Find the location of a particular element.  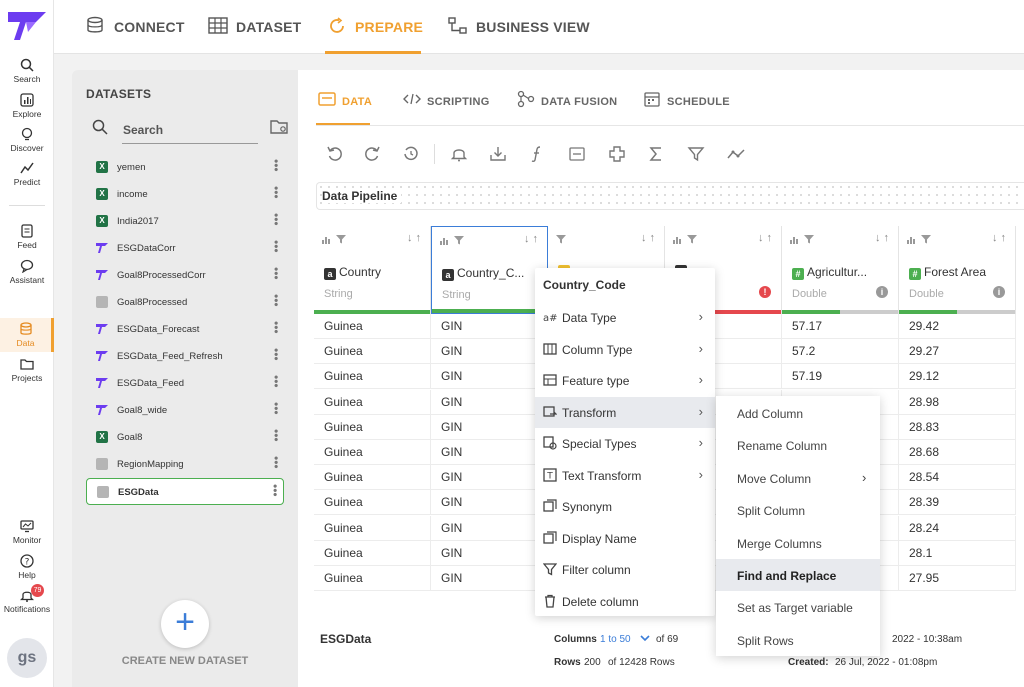

context-menu-item: Column Type › is located at coordinates (625, 349).